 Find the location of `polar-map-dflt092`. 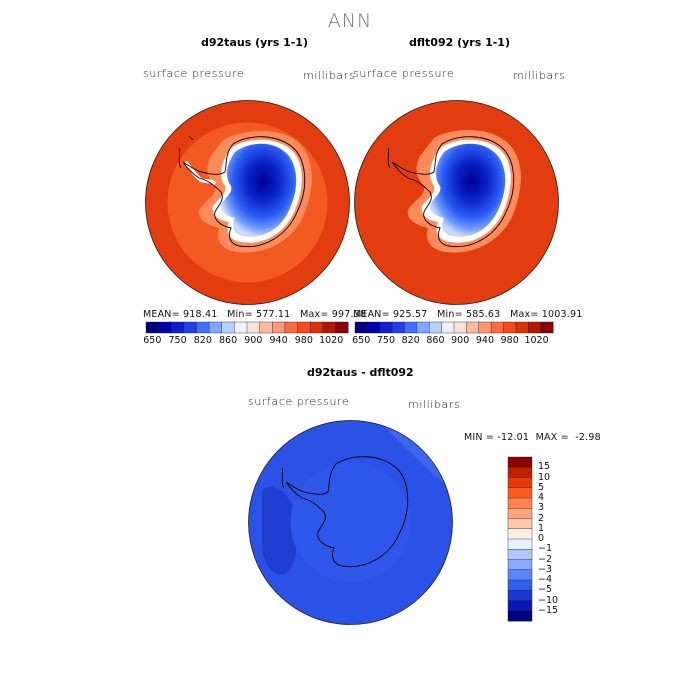

polar-map-dflt092 is located at coordinates (456, 202).